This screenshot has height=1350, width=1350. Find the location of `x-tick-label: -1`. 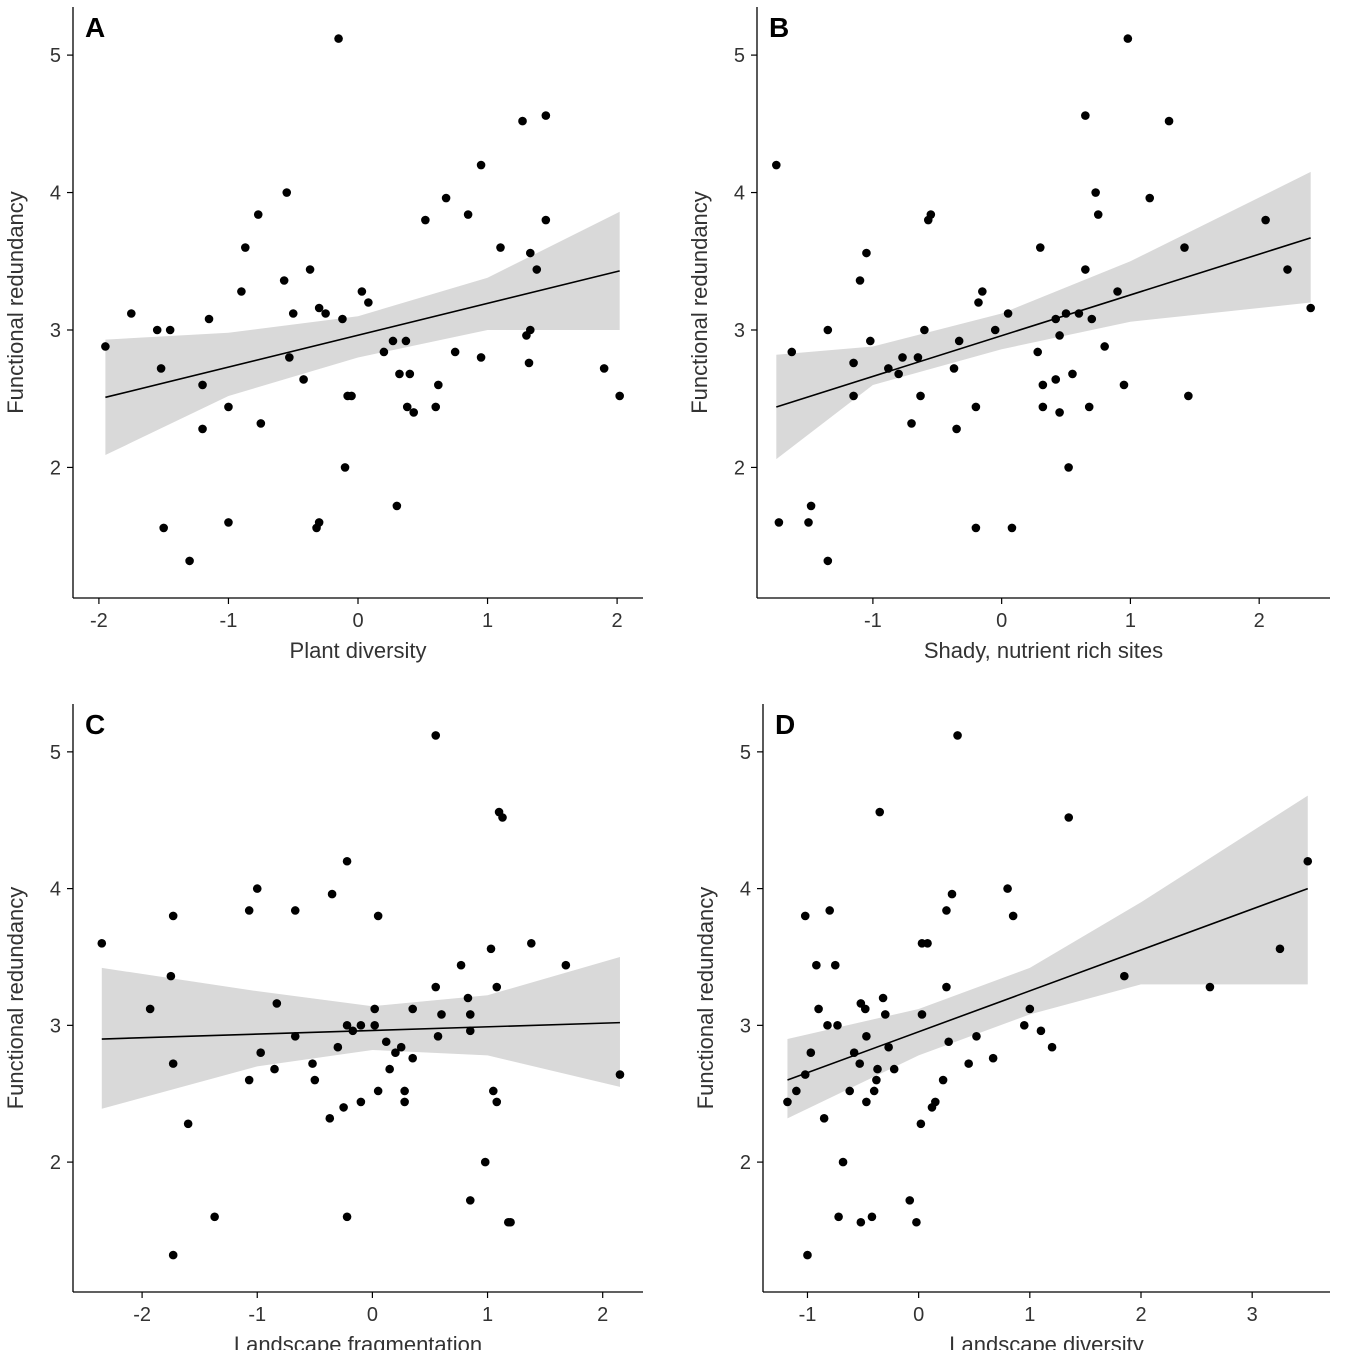

x-tick-label: -1 is located at coordinates (257, 1315).